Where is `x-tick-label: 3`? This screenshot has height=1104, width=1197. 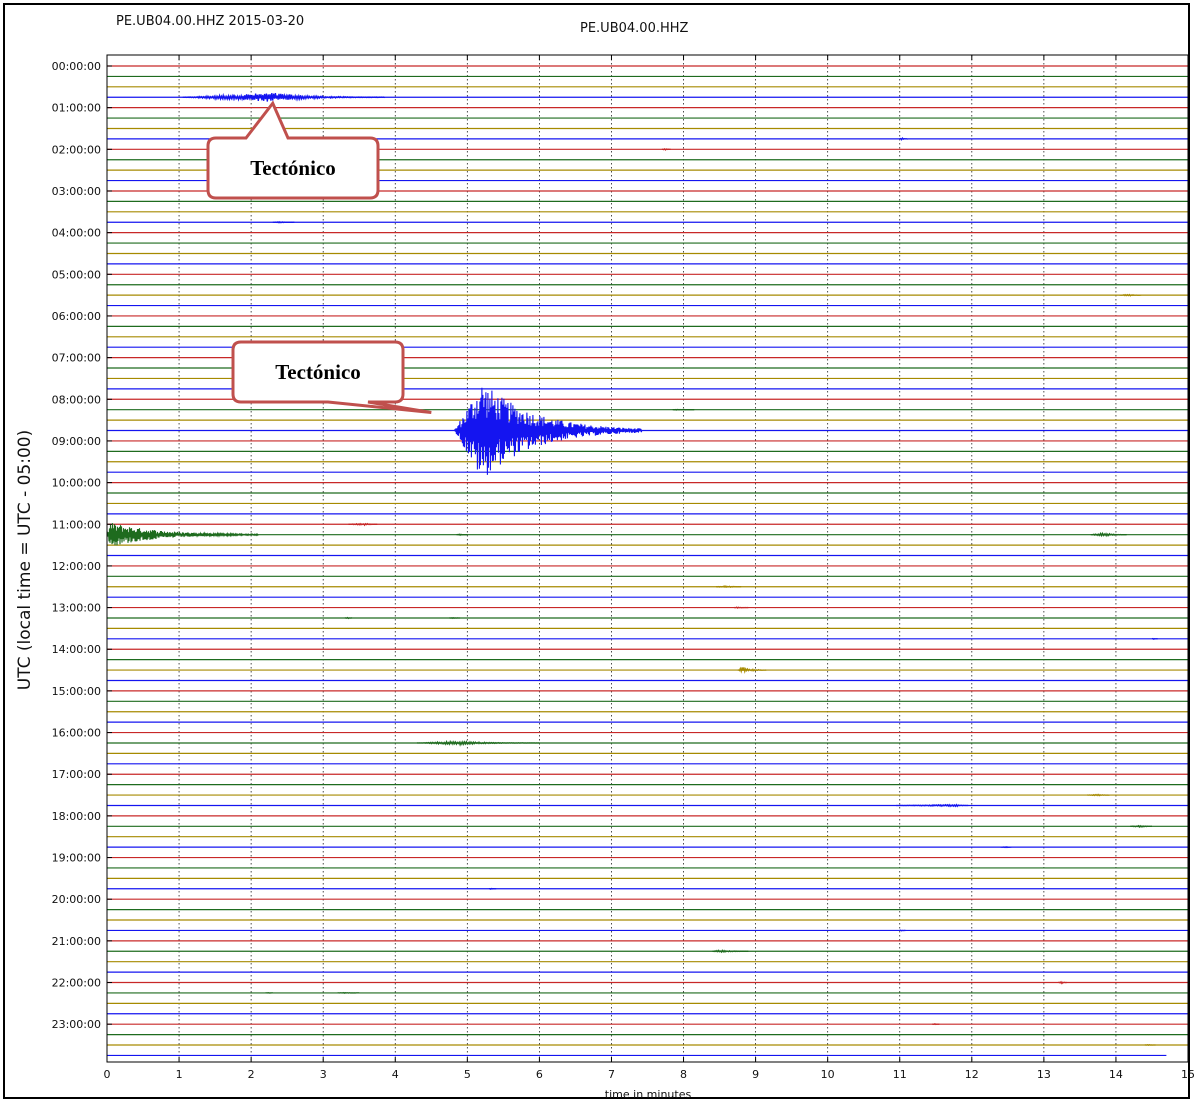 x-tick-label: 3 is located at coordinates (323, 1074).